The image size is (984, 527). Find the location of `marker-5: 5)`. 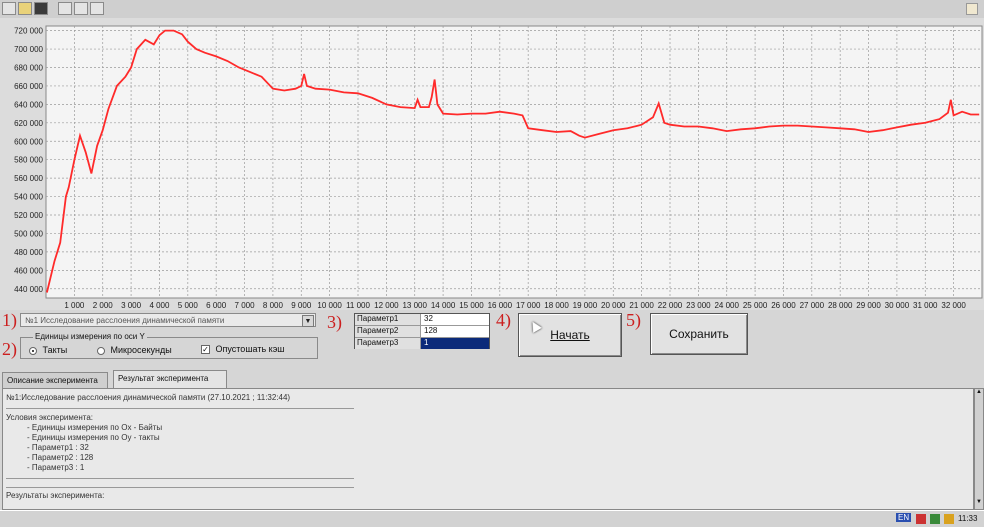

marker-5: 5) is located at coordinates (633, 320).